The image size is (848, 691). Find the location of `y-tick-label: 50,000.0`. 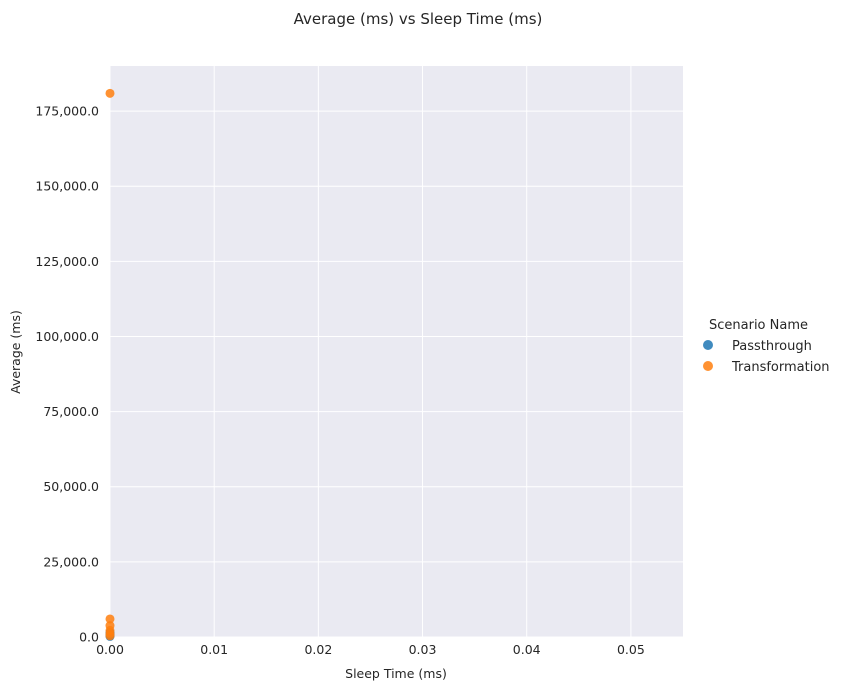

y-tick-label: 50,000.0 is located at coordinates (71, 486).